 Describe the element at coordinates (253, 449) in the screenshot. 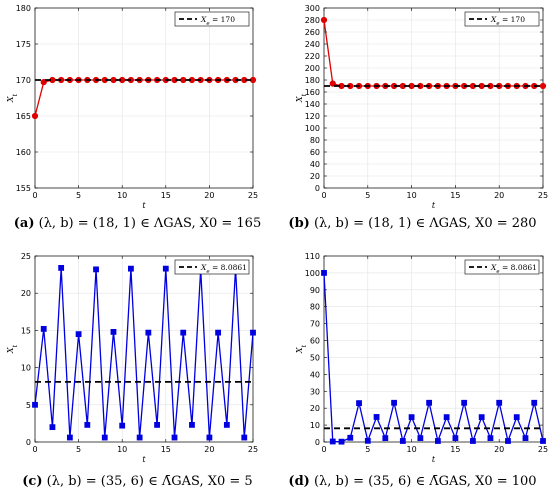

I see `panel-c-x-tick-label: 25` at that location.